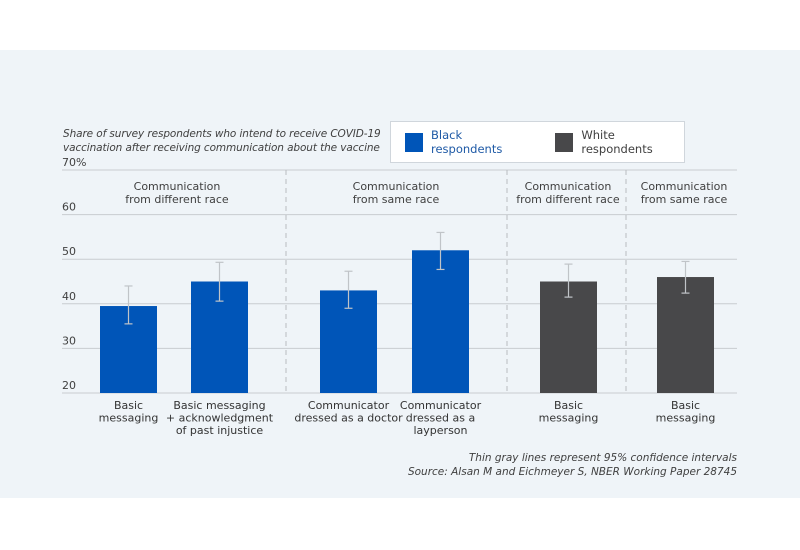  What do you see at coordinates (348, 418) in the screenshot?
I see `category-label: dressed as a doctor` at bounding box center [348, 418].